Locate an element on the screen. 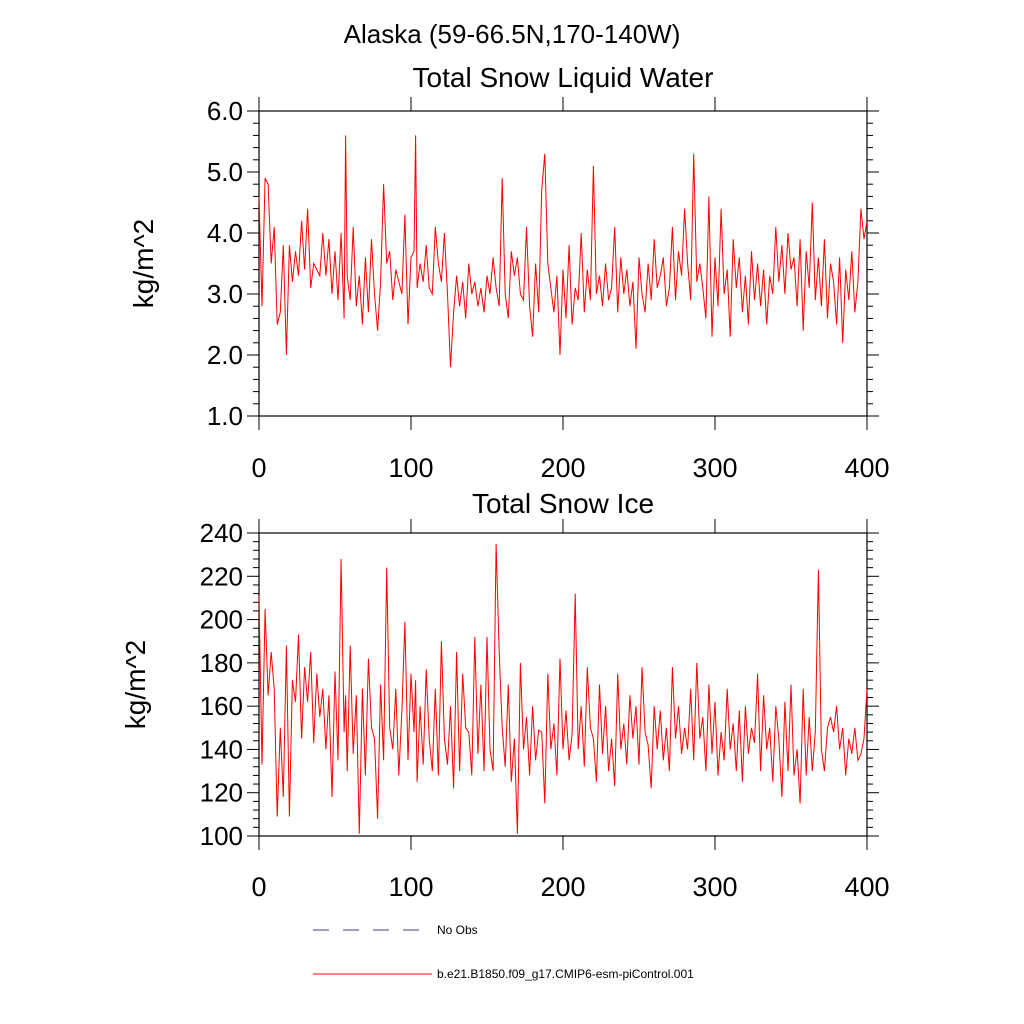  y-tick-label: 240 is located at coordinates (221, 533).